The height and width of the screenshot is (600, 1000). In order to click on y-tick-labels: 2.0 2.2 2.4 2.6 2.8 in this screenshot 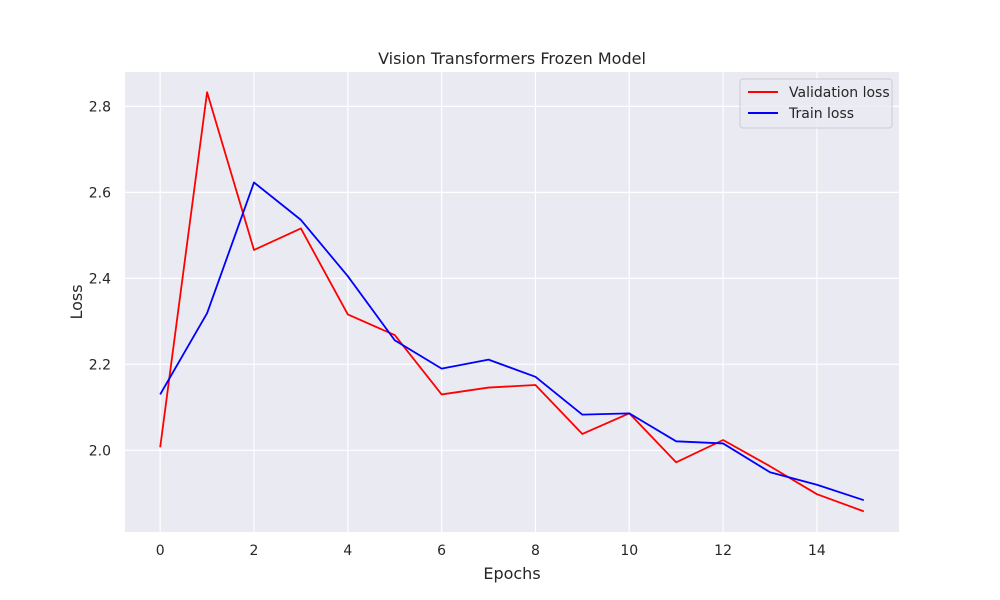, I will do `click(100, 279)`.